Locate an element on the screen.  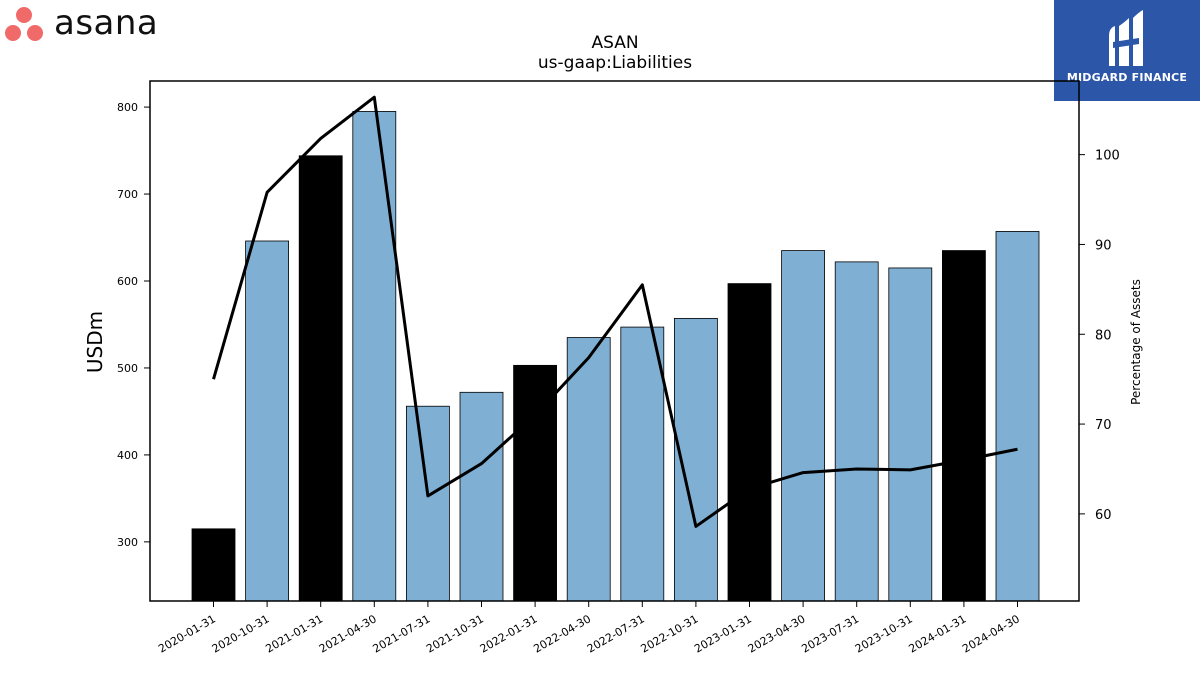
y-tick-label: 700 is located at coordinates (127, 194).